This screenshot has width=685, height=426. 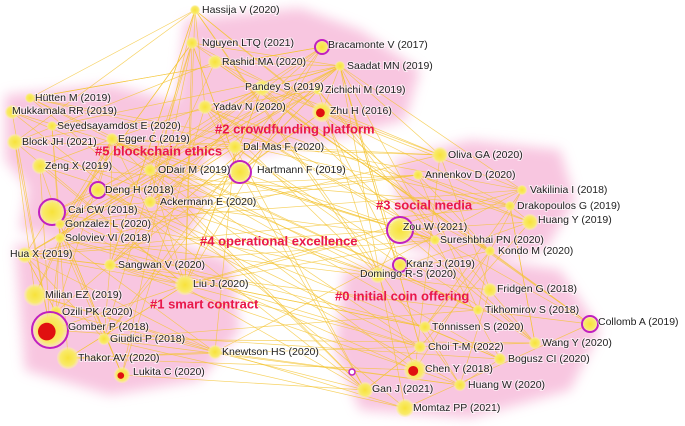 What do you see at coordinates (535, 251) in the screenshot?
I see `node-label: Kondo M (2020)` at bounding box center [535, 251].